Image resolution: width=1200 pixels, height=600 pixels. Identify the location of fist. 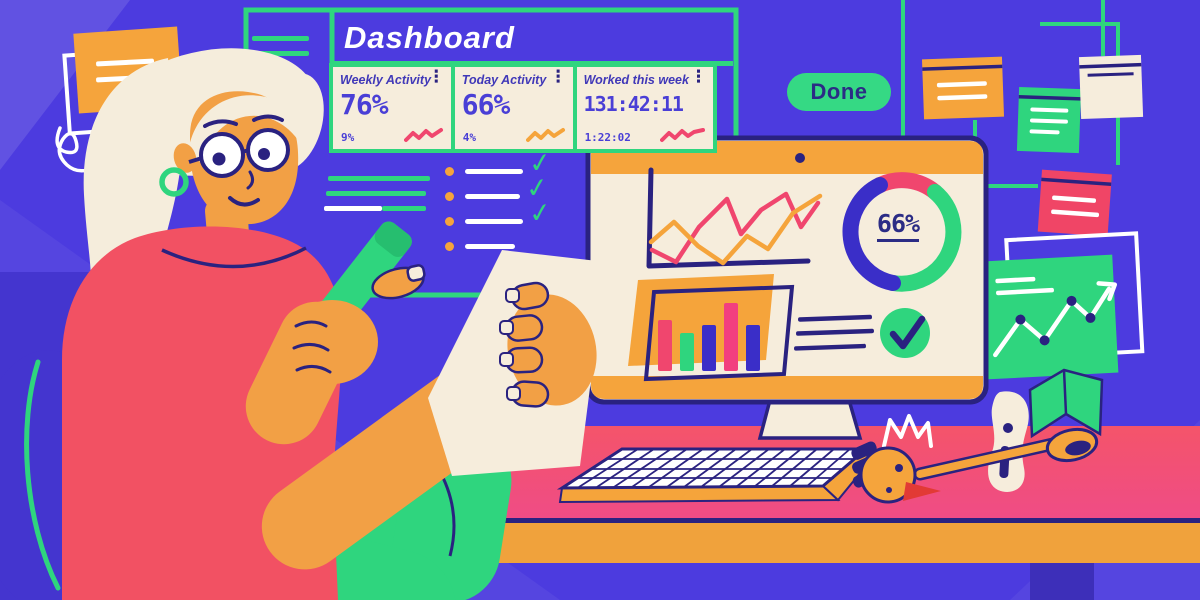
(332, 342).